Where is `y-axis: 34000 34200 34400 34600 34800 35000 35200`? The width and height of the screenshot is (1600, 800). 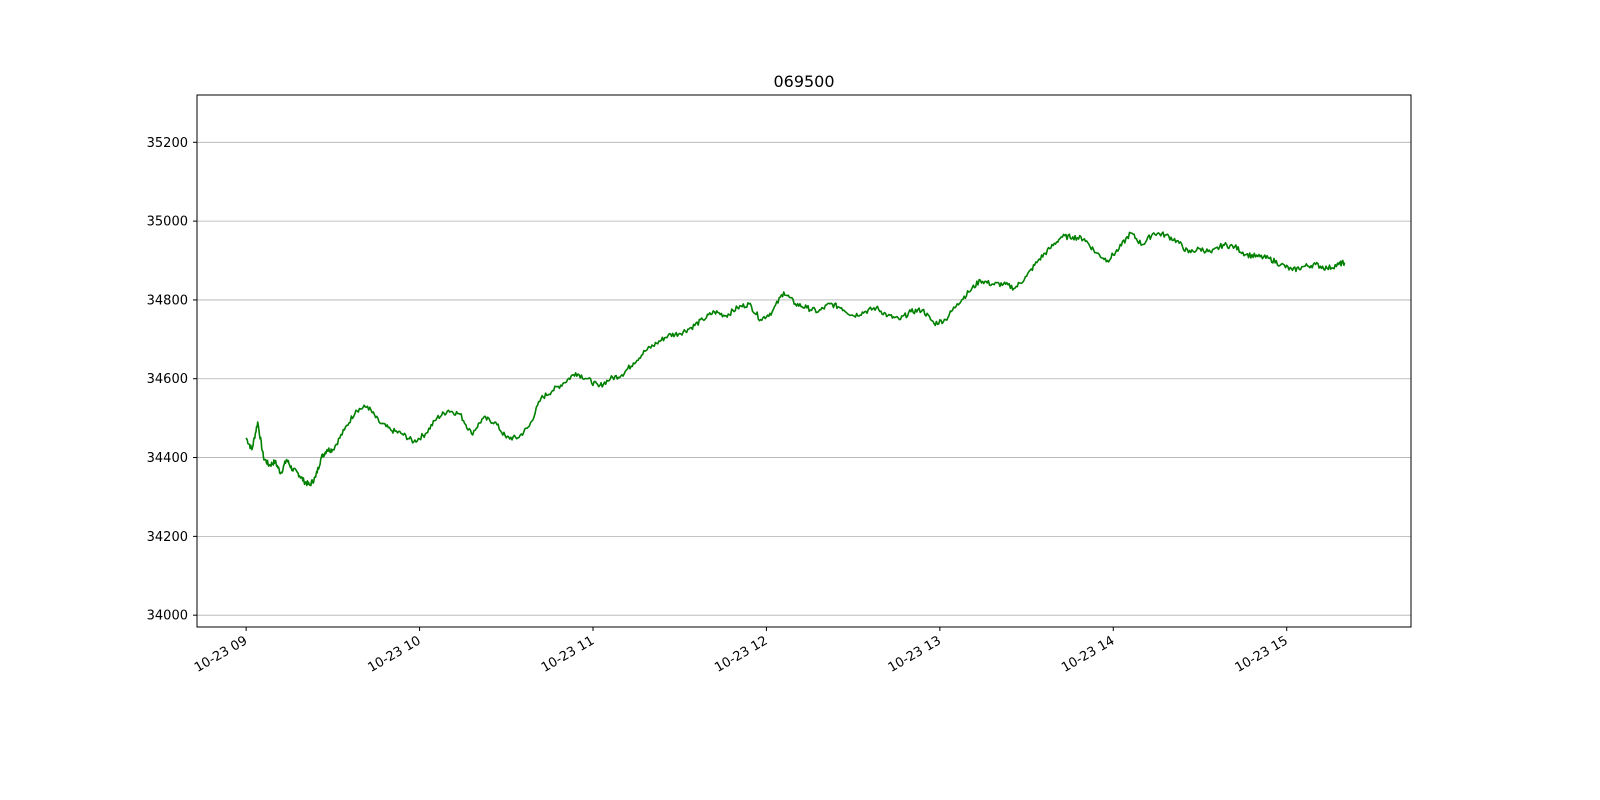 y-axis: 34000 34200 34400 34600 34800 35000 35200 is located at coordinates (172, 380).